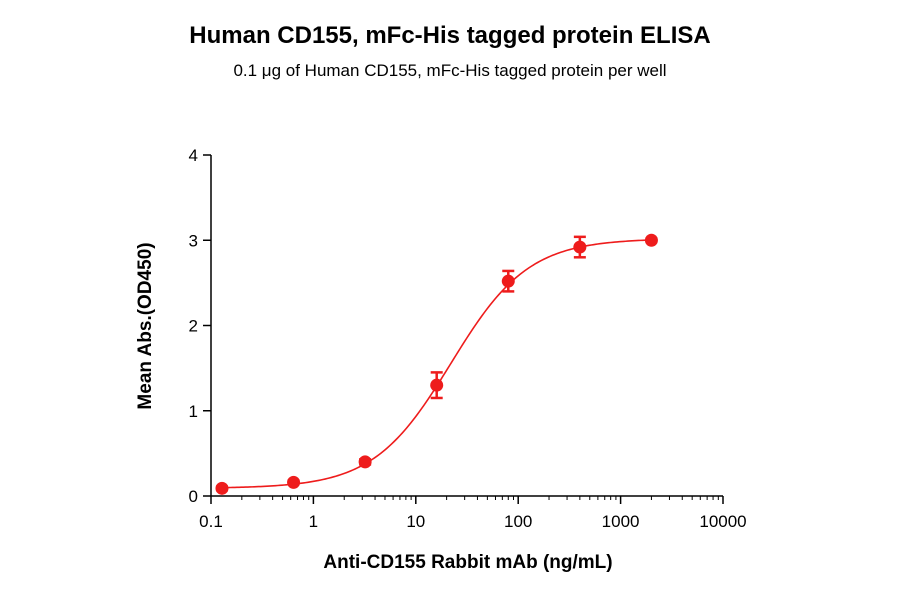 Image resolution: width=900 pixels, height=594 pixels. I want to click on x-tick-label: 100, so click(518, 521).